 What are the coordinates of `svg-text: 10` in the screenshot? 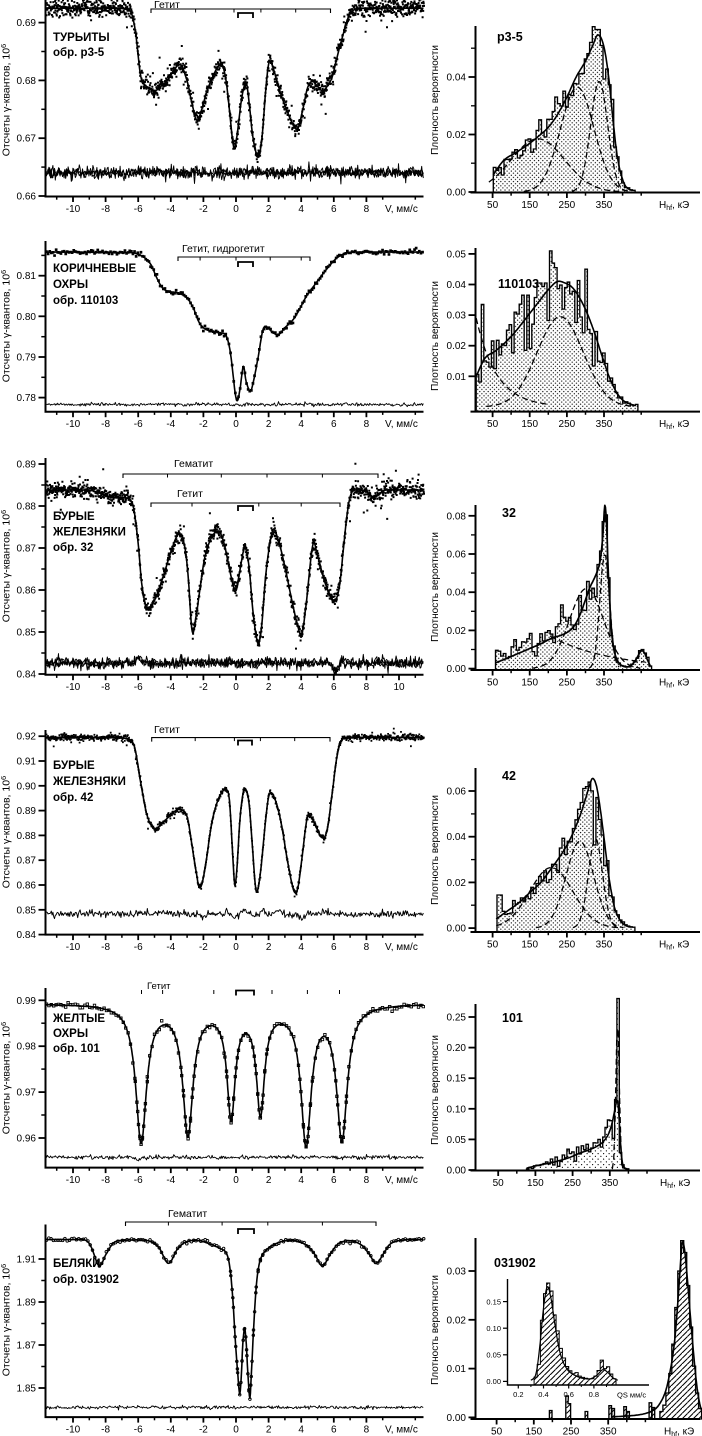 It's located at (399, 687).